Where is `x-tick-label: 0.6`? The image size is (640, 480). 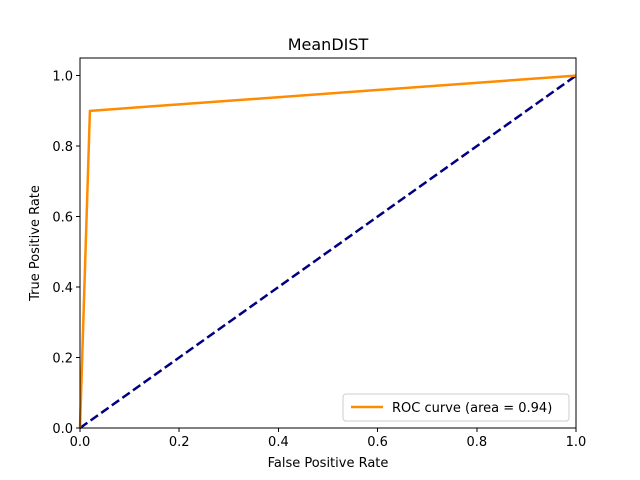
x-tick-label: 0.6 is located at coordinates (377, 442).